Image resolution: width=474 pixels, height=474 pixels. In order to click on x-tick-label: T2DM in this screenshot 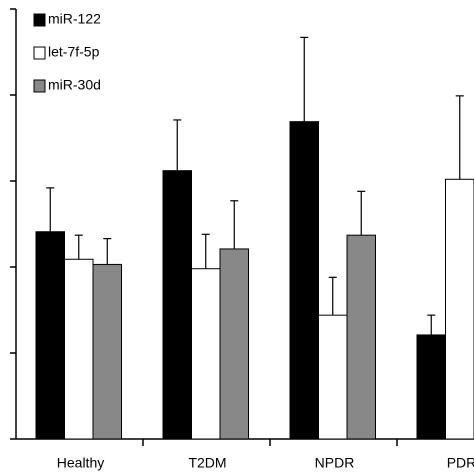, I will do `click(207, 463)`.